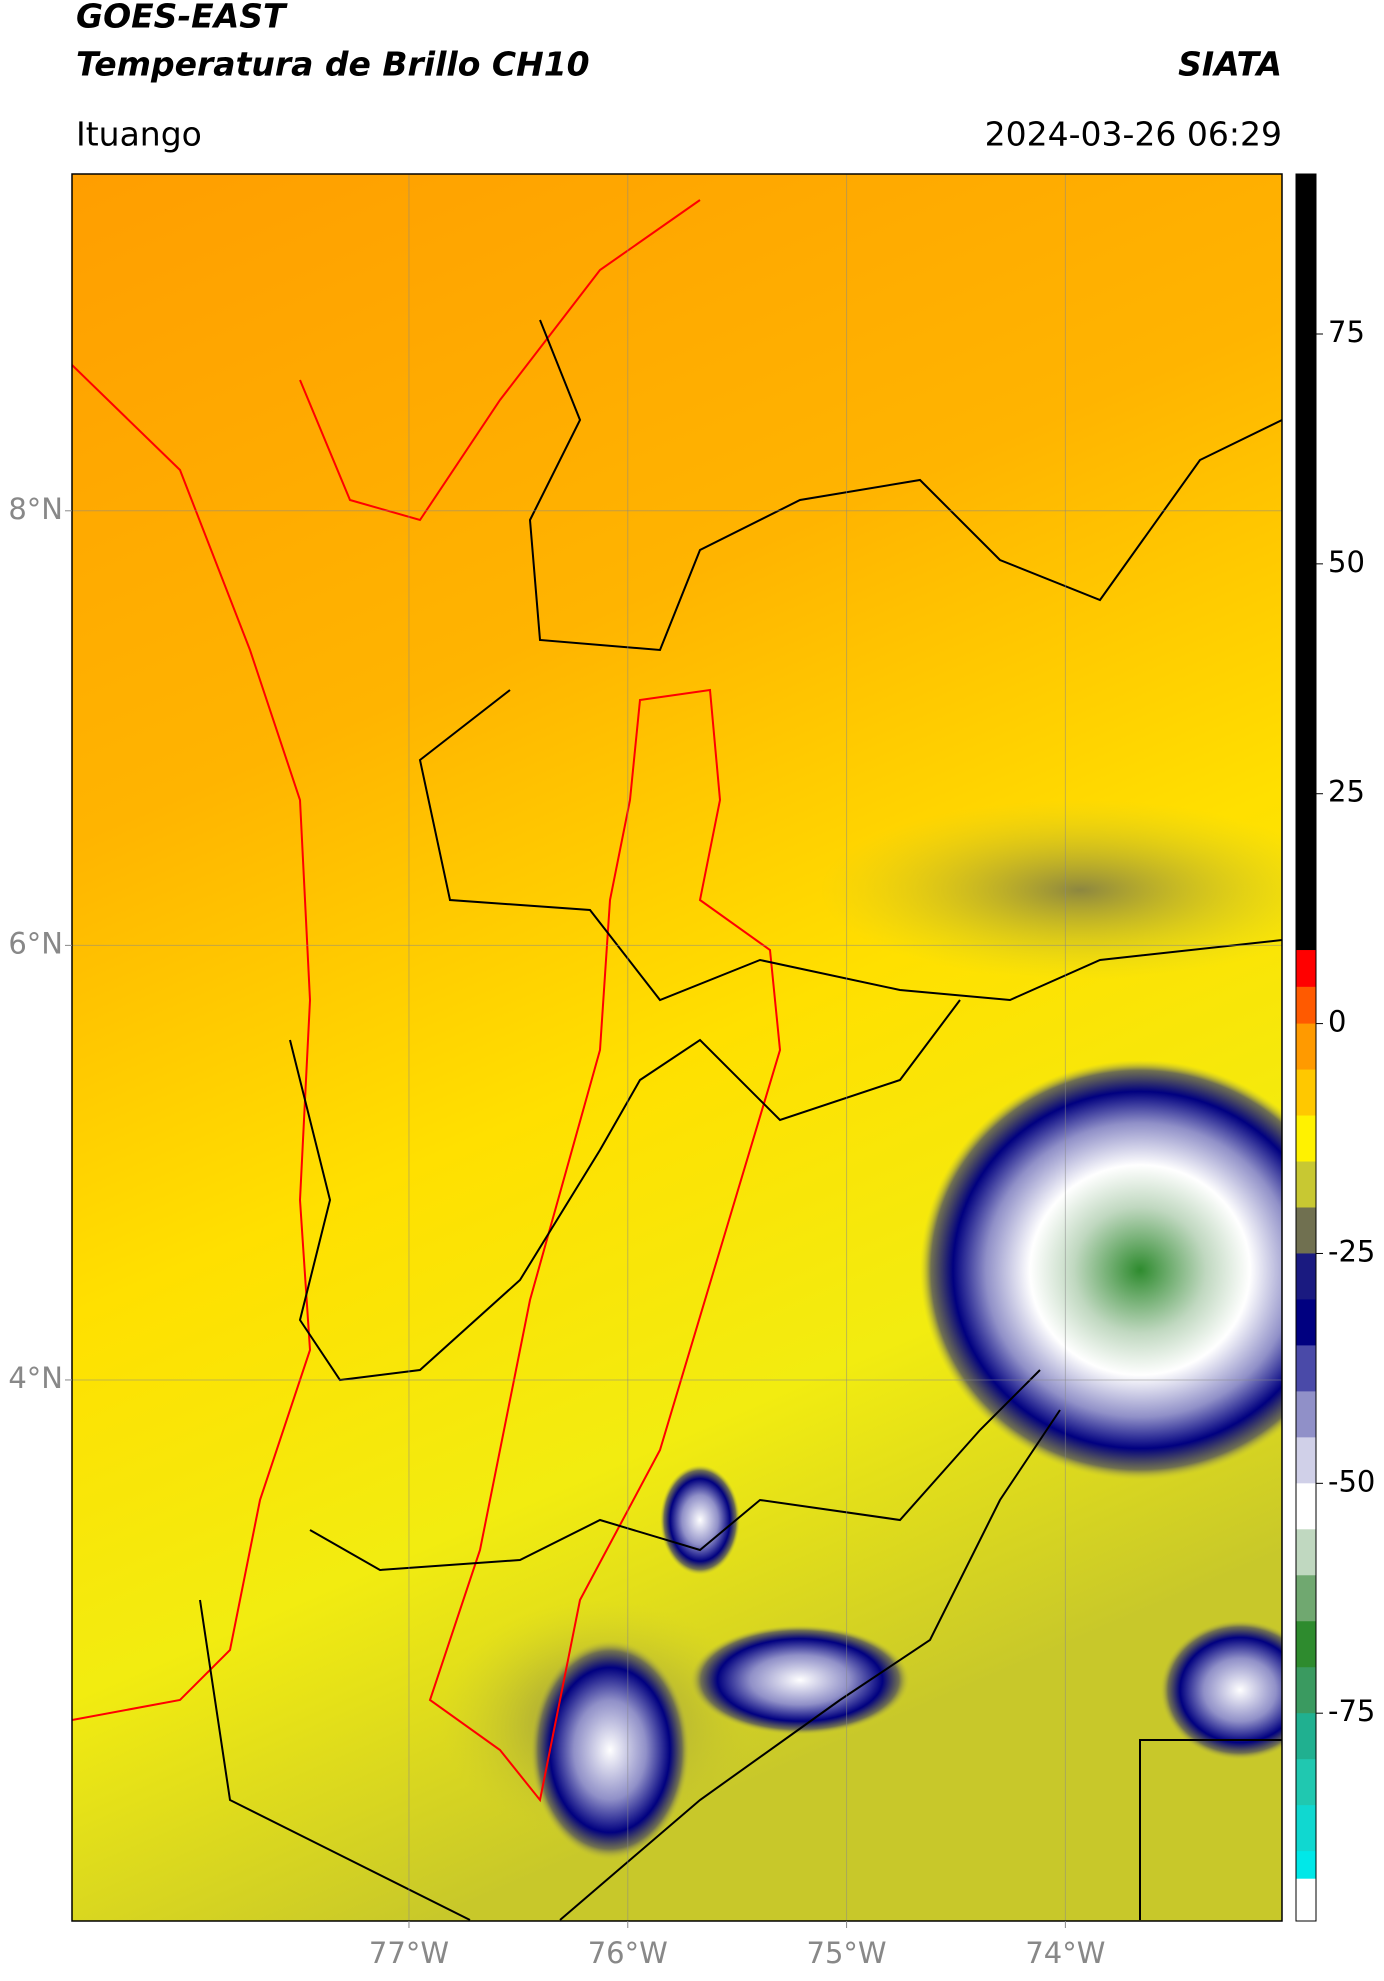  I want to click on lon-tick-label: 77°W, so click(409, 1953).